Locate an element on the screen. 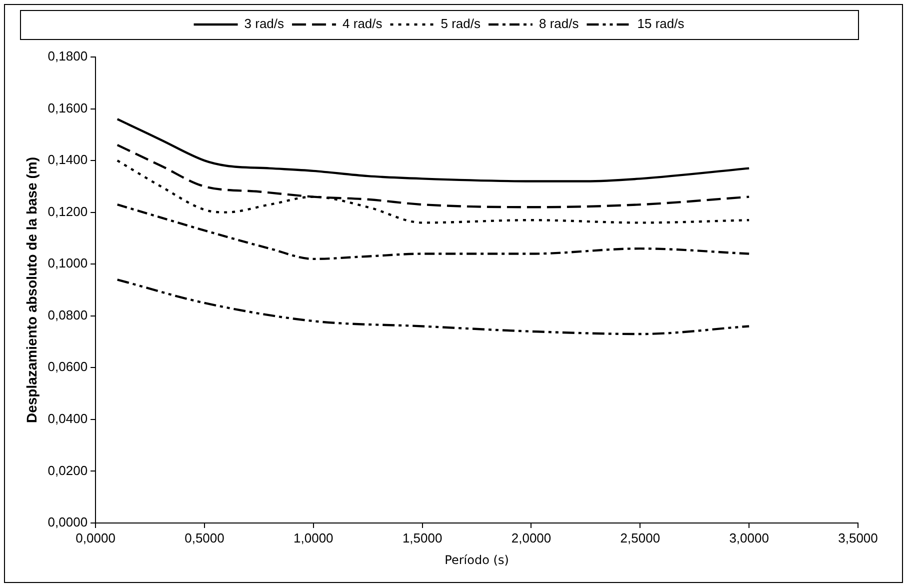  y-tick-label: 0,1600 is located at coordinates (68, 108).